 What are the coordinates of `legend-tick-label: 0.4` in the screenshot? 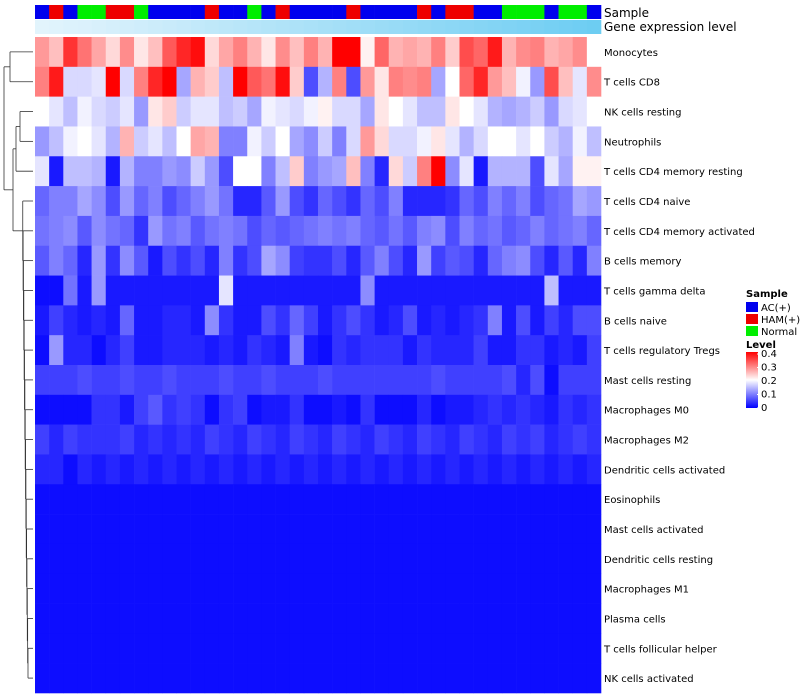 It's located at (769, 354).